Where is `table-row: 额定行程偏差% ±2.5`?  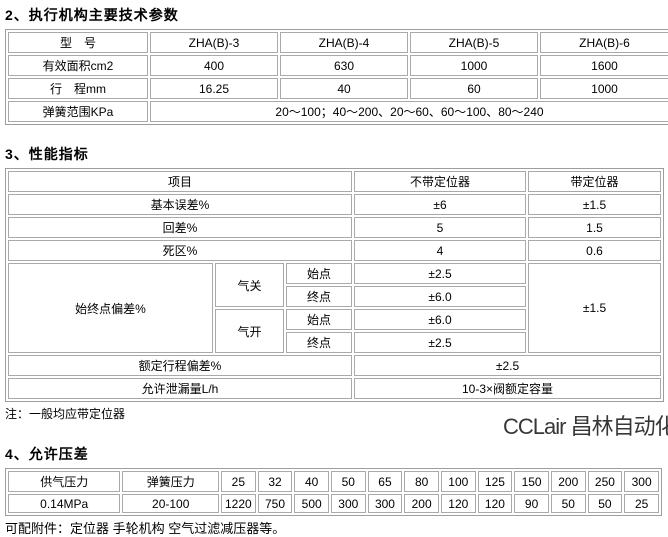
table-row: 额定行程偏差% ±2.5 is located at coordinates (334, 365).